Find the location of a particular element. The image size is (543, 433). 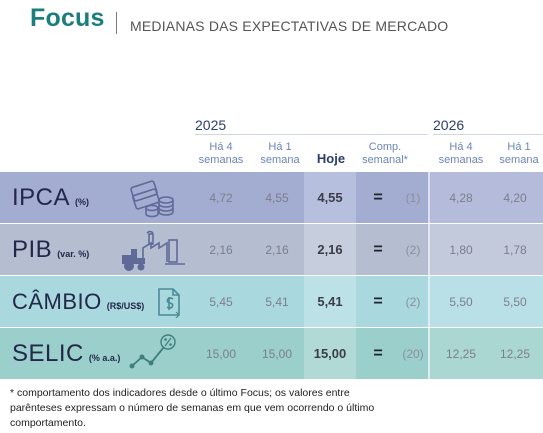

ipca-2026-ha1: 4,20 is located at coordinates (515, 197).